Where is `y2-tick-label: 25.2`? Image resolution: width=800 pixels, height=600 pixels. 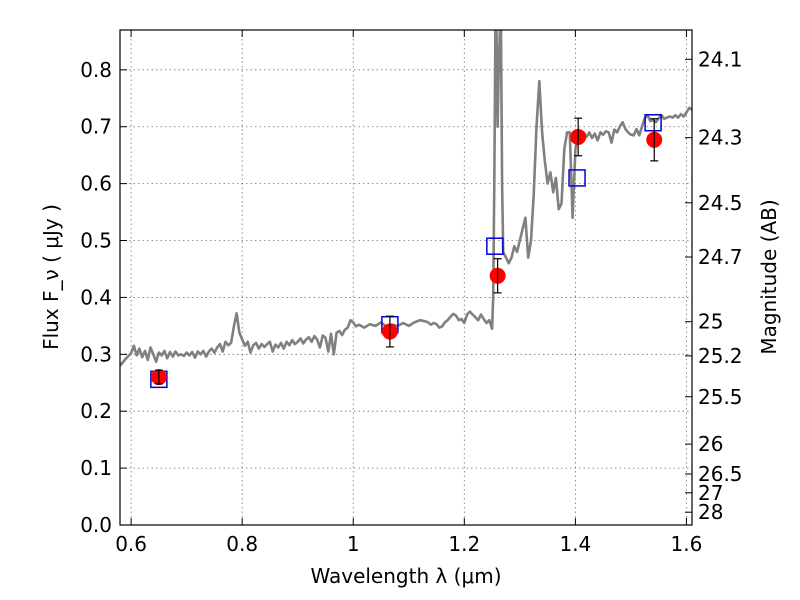
y2-tick-label: 25.2 is located at coordinates (720, 356).